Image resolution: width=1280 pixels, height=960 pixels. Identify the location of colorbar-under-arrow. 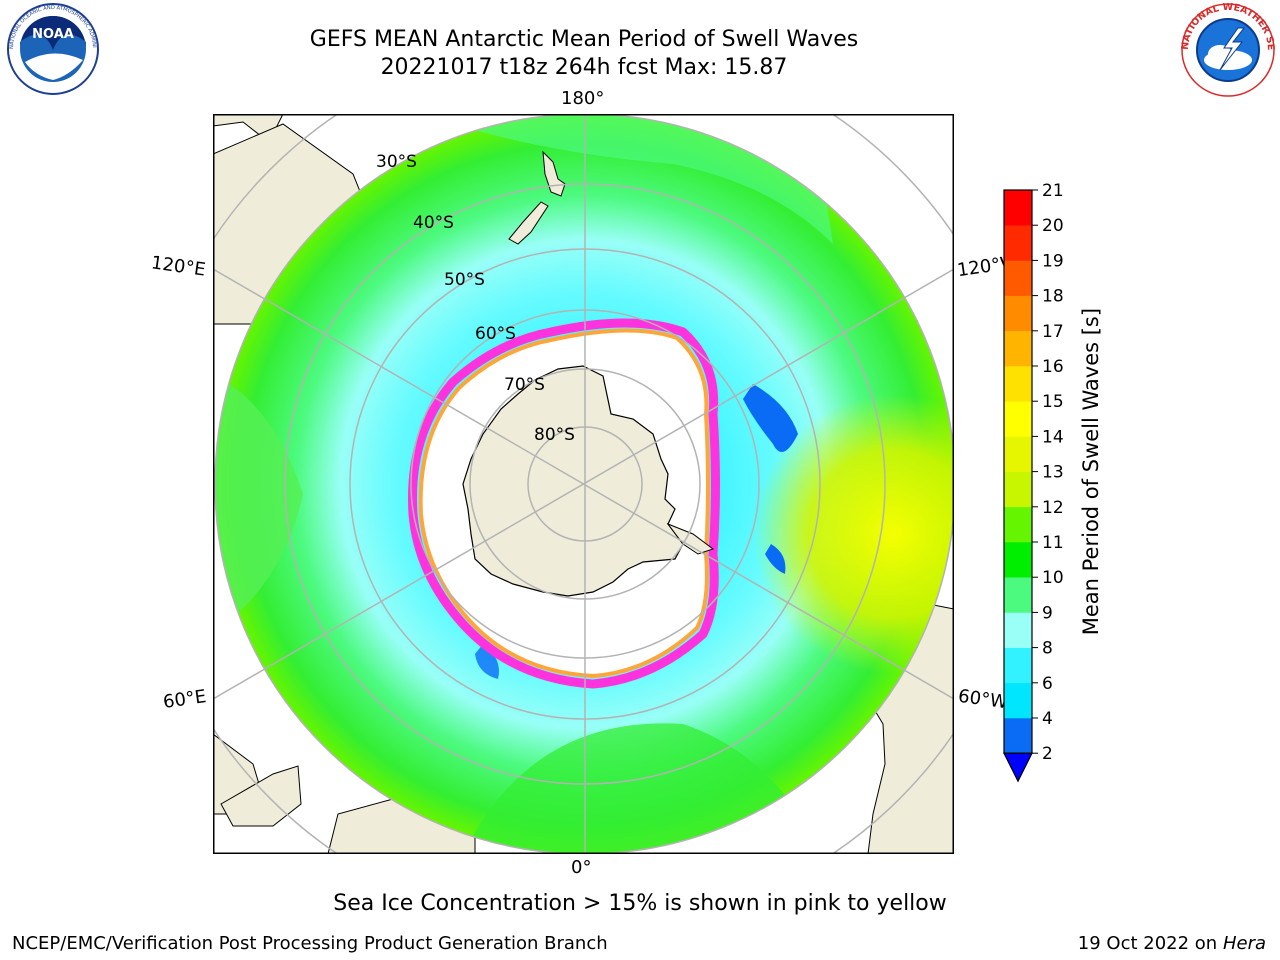
(1018, 767).